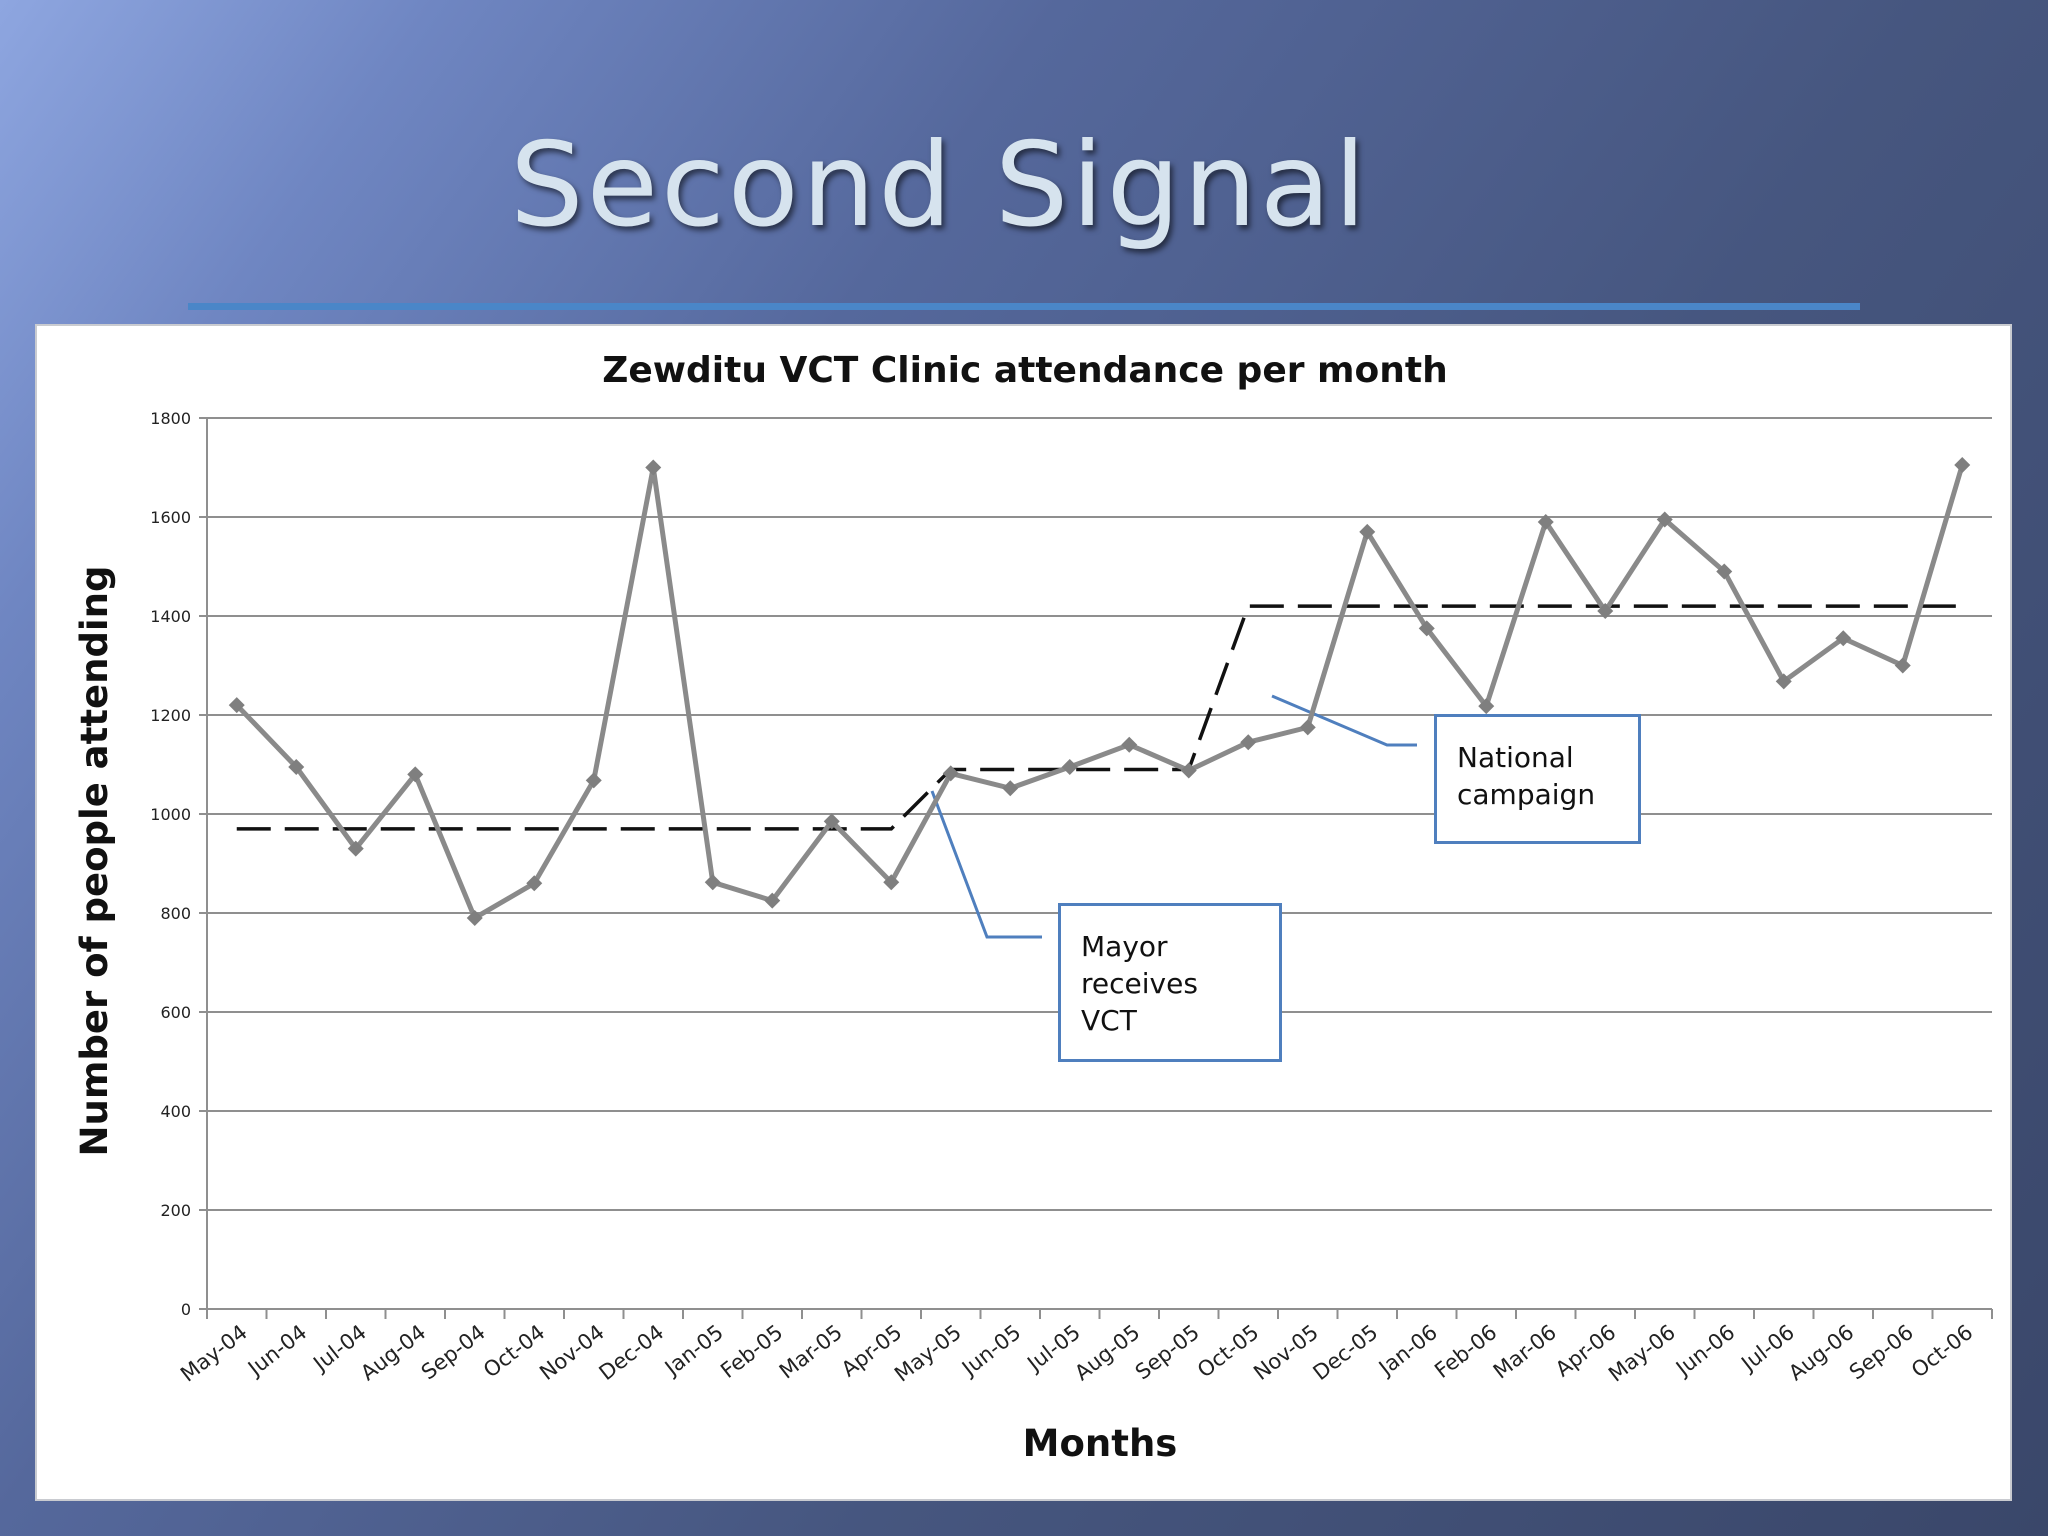 The image size is (2048, 1536). What do you see at coordinates (453, 1352) in the screenshot?
I see `x-tick-label: Sep-04` at bounding box center [453, 1352].